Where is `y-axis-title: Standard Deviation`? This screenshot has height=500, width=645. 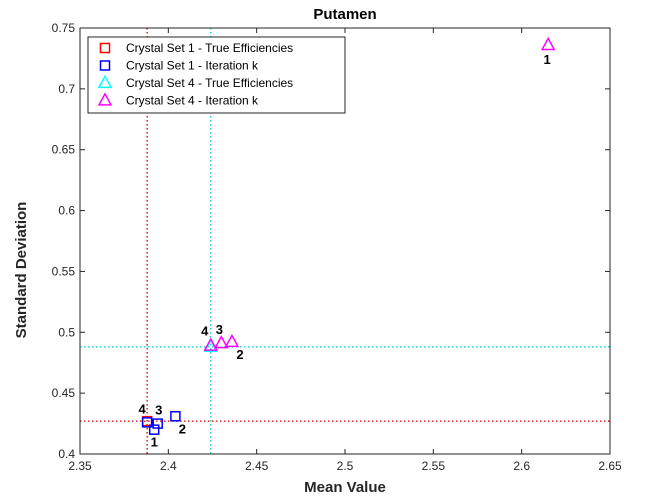 y-axis-title: Standard Deviation is located at coordinates (21, 270).